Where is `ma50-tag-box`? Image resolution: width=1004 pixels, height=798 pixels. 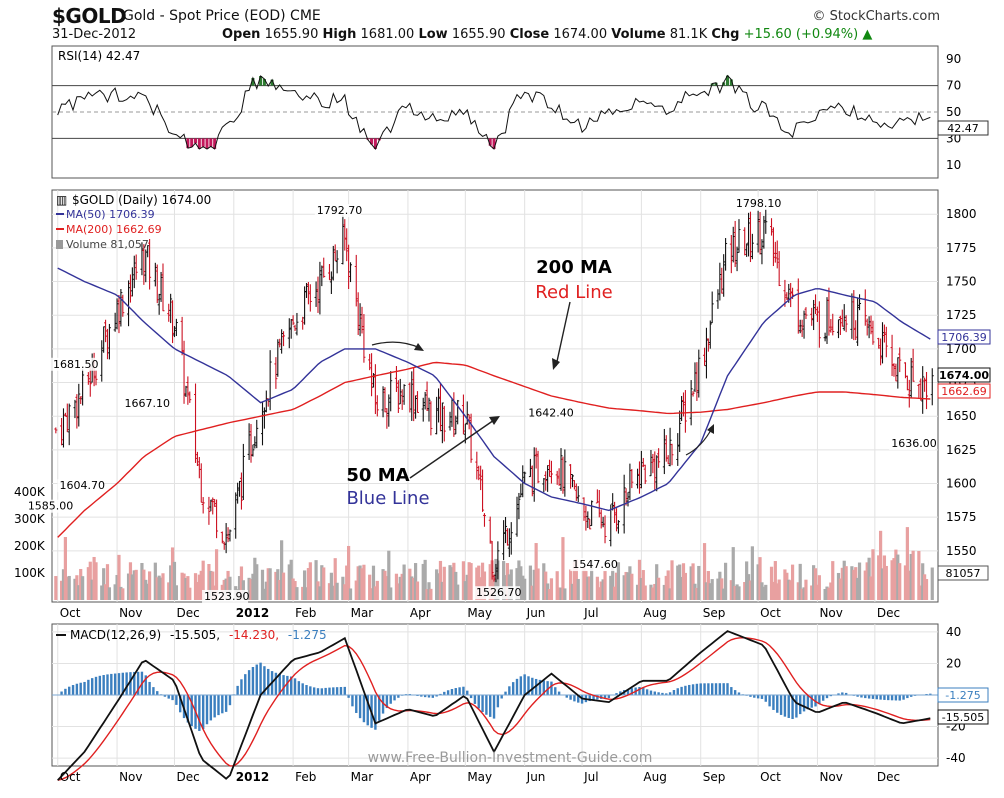
ma50-tag-box is located at coordinates (964, 337).